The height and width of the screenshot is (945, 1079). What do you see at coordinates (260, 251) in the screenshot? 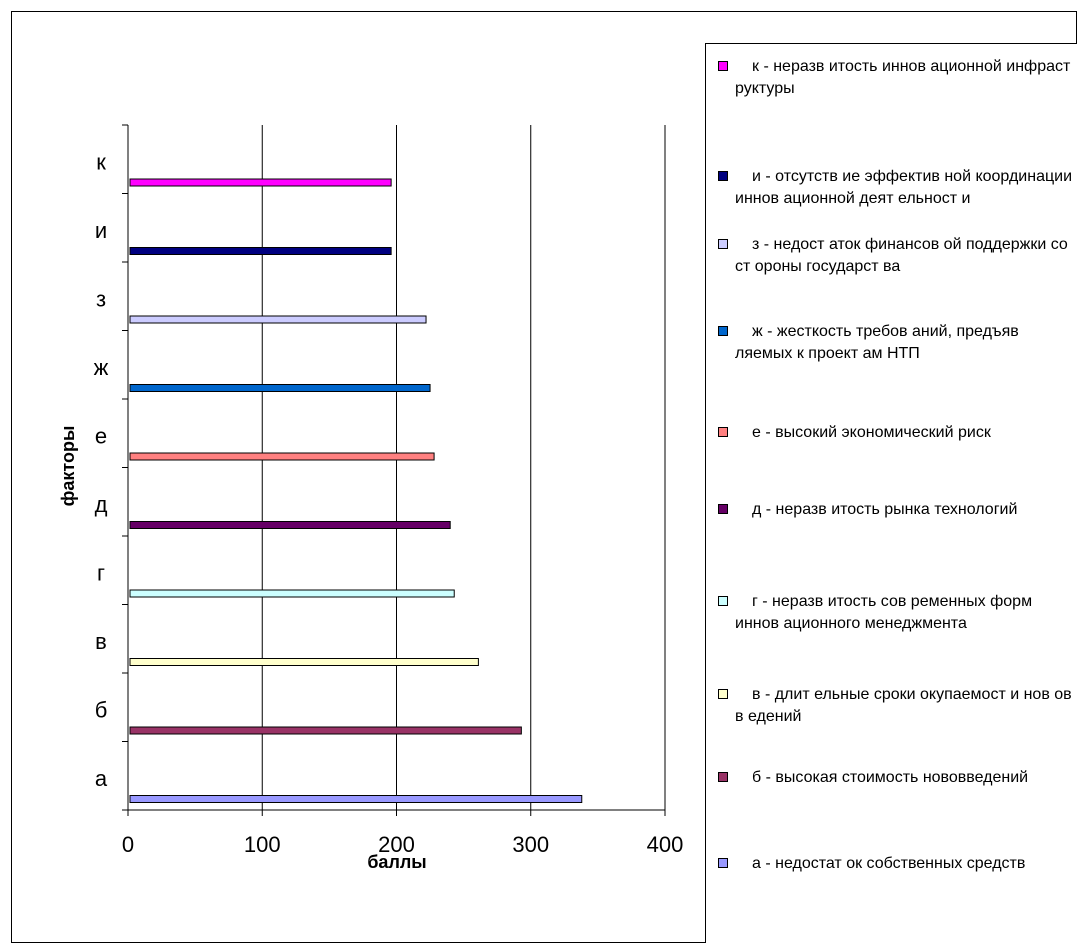
I see `bar-и` at bounding box center [260, 251].